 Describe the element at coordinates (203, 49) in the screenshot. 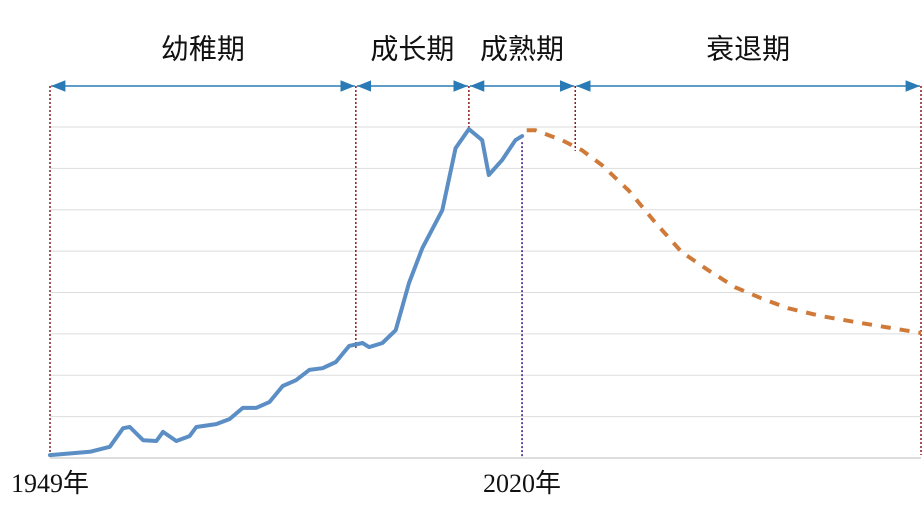

I see `phase-label: 幼稚期` at that location.